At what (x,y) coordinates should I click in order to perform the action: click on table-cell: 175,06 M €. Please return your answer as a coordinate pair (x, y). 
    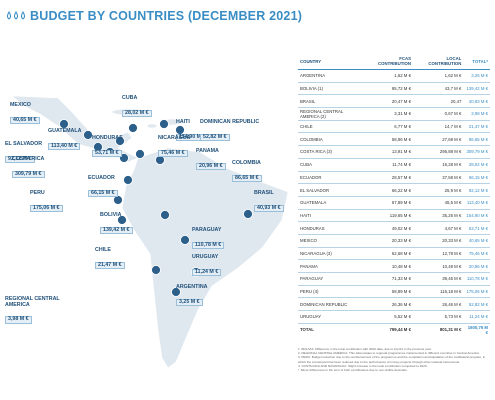
    Looking at the image, I should click on (476, 292).